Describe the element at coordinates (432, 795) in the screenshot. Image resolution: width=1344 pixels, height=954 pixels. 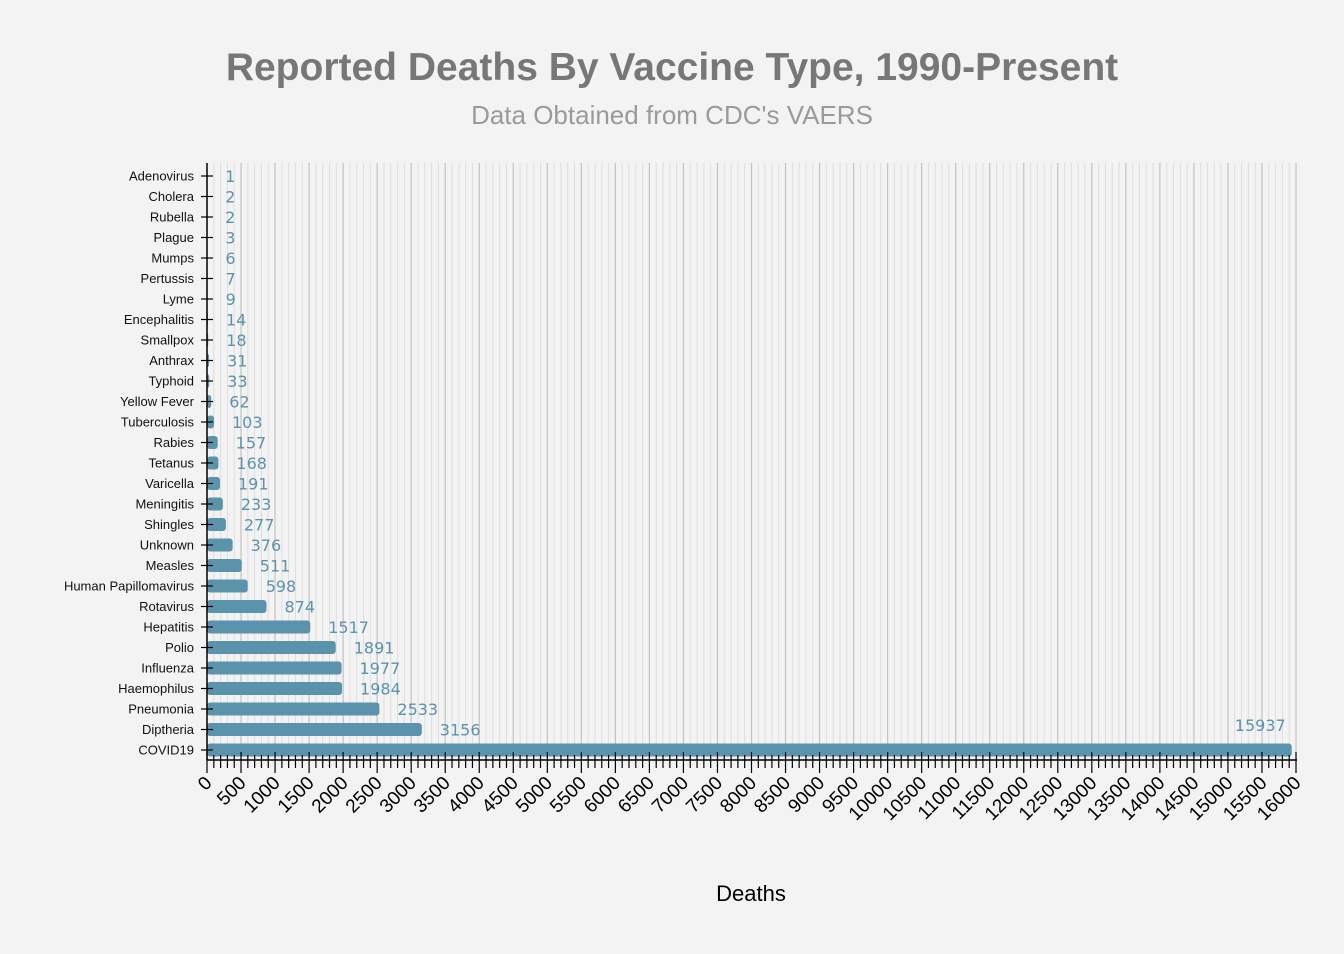
I see `x-tick-label: 3500` at that location.